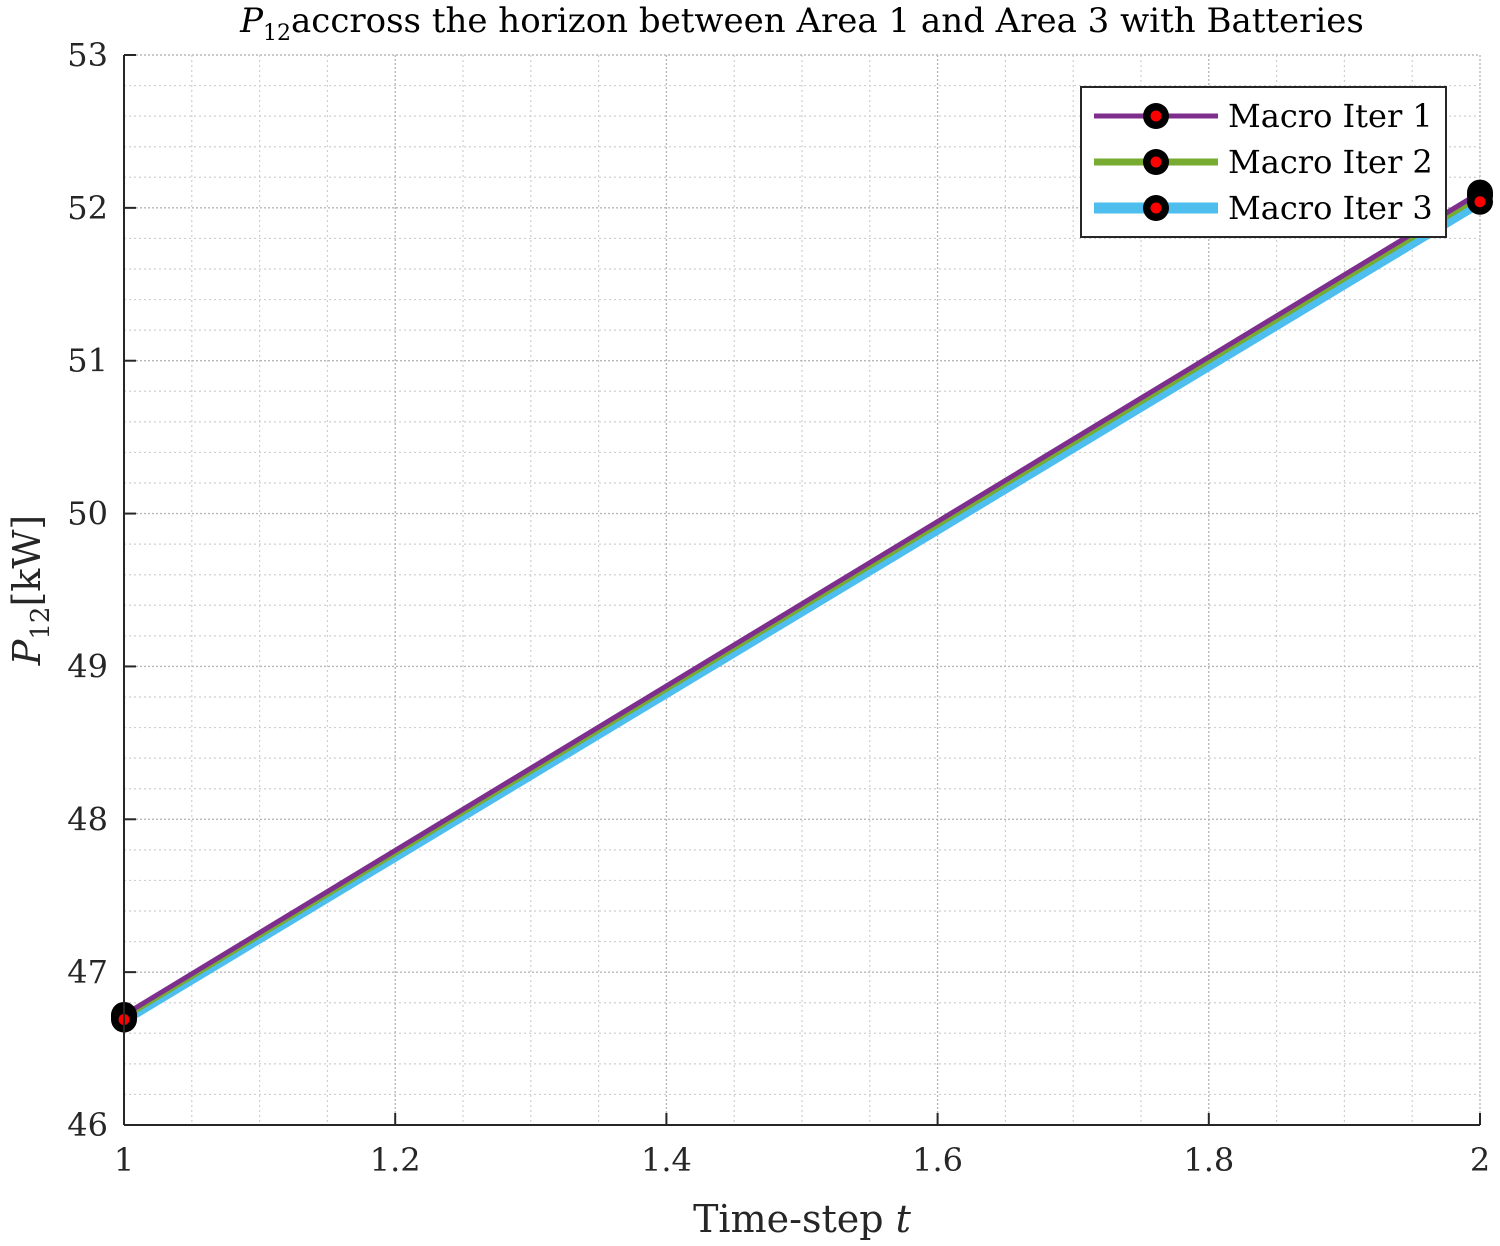  I want to click on x-tick-label: 1.6, so click(937, 1160).